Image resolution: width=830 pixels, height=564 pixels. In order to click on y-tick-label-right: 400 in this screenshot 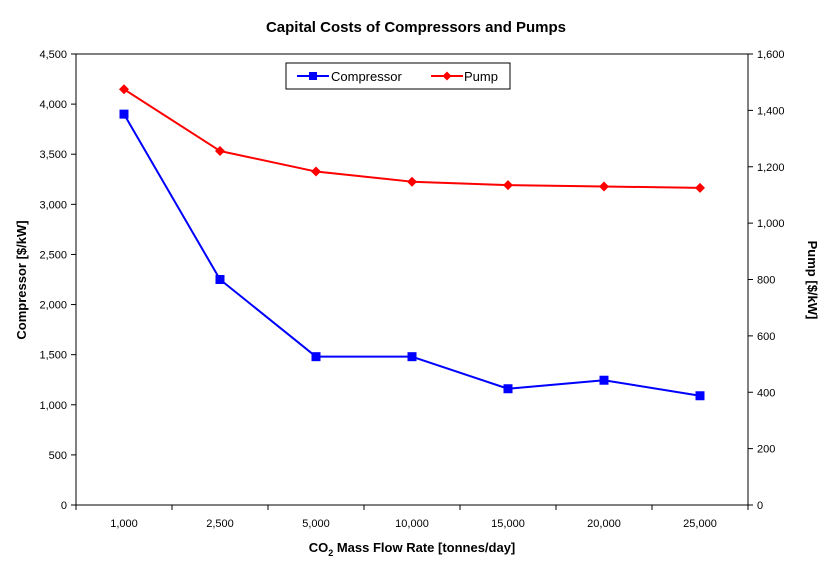, I will do `click(766, 393)`.